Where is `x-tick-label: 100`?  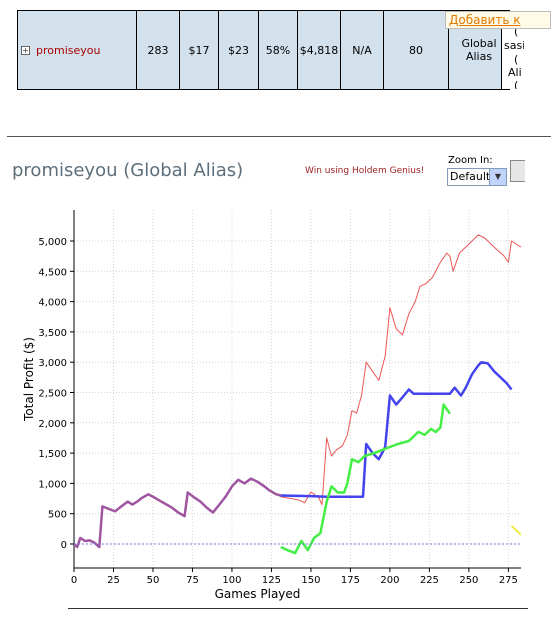
x-tick-label: 100 is located at coordinates (231, 580).